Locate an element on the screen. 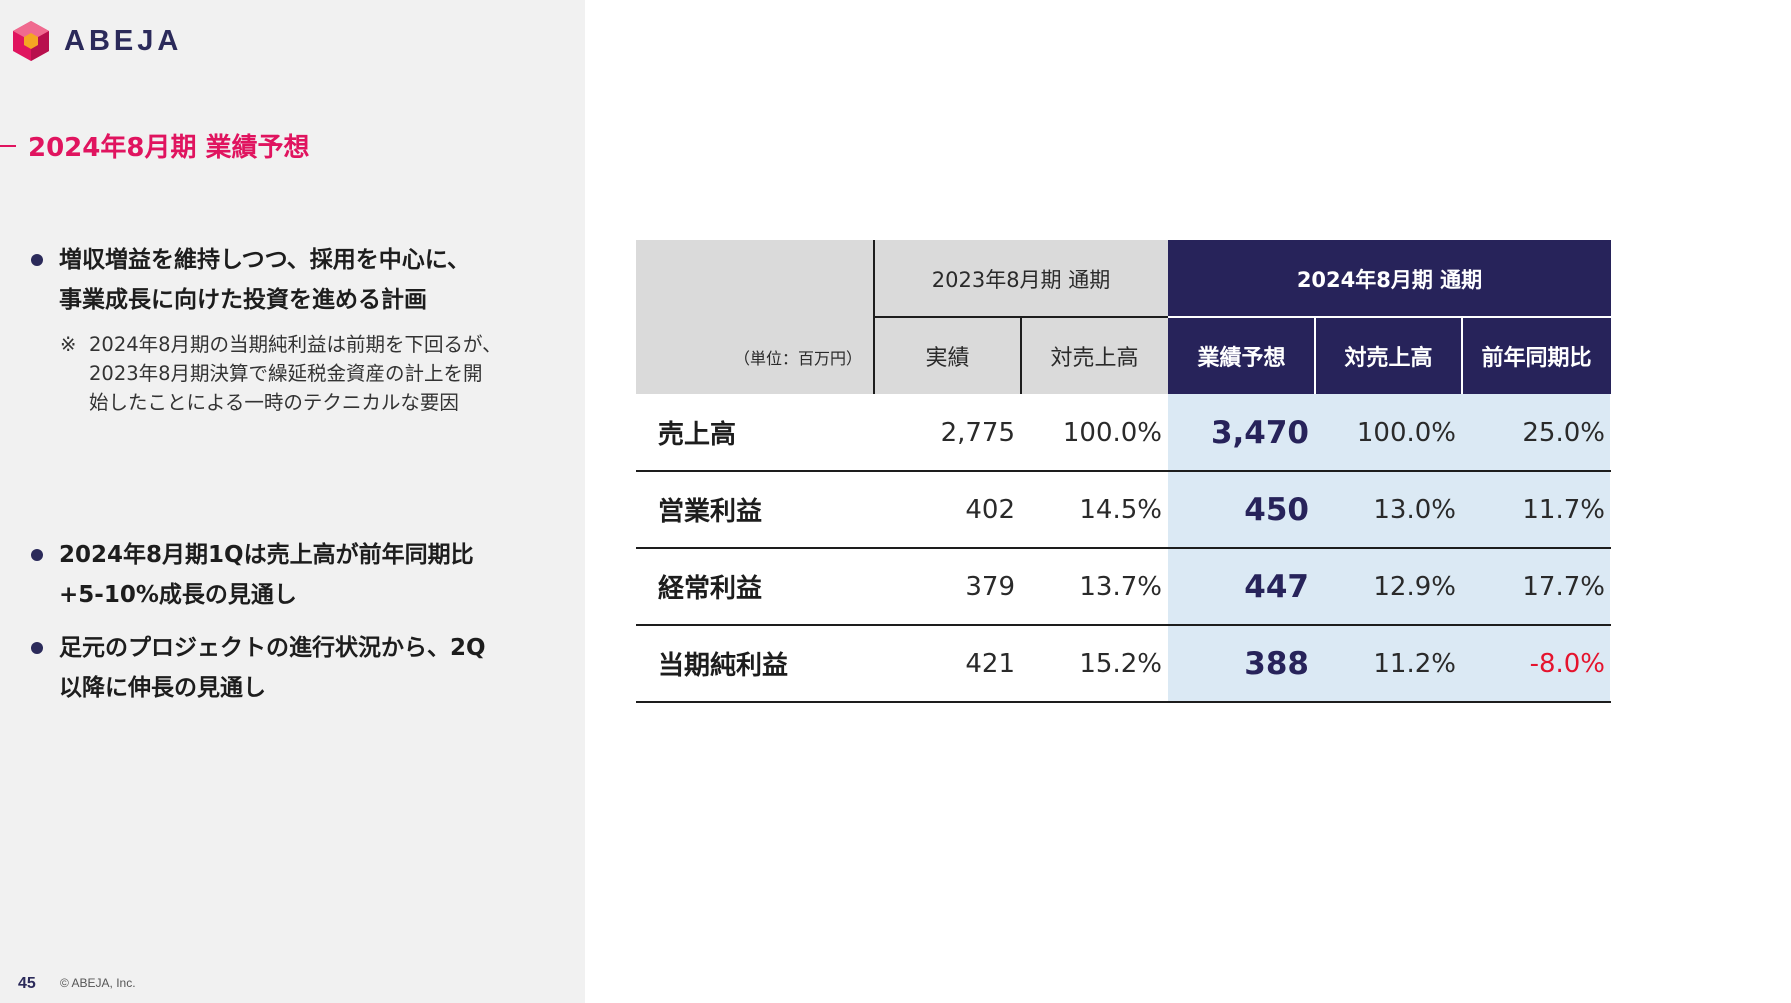 This screenshot has height=1003, width=1791. title-accent-line is located at coordinates (8, 146).